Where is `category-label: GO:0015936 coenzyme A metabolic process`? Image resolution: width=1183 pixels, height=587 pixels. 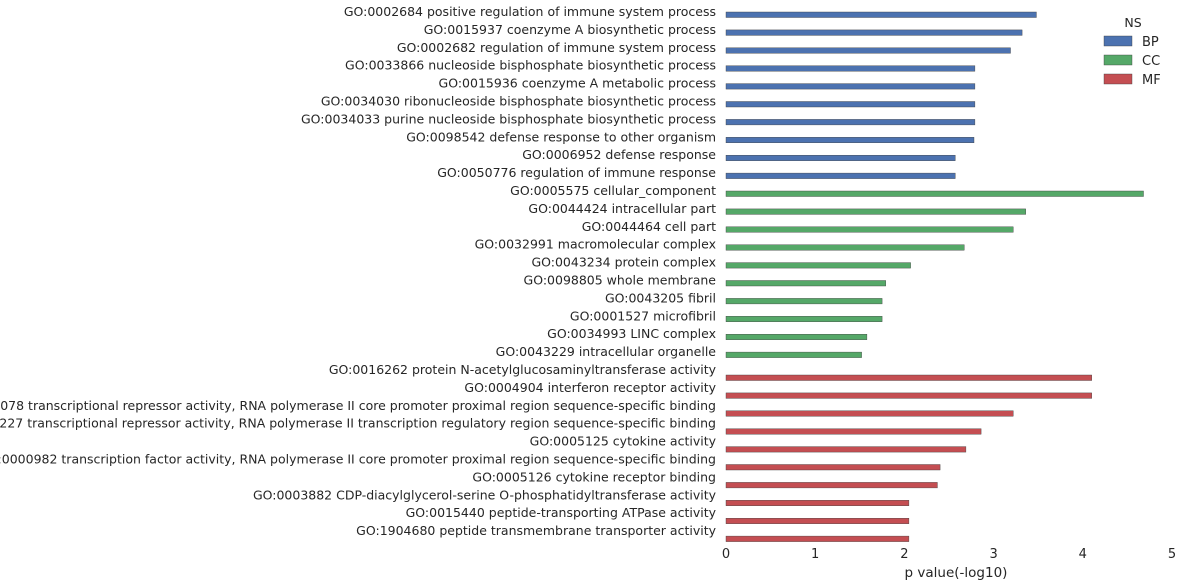 category-label: GO:0015936 coenzyme A metabolic process is located at coordinates (577, 83).